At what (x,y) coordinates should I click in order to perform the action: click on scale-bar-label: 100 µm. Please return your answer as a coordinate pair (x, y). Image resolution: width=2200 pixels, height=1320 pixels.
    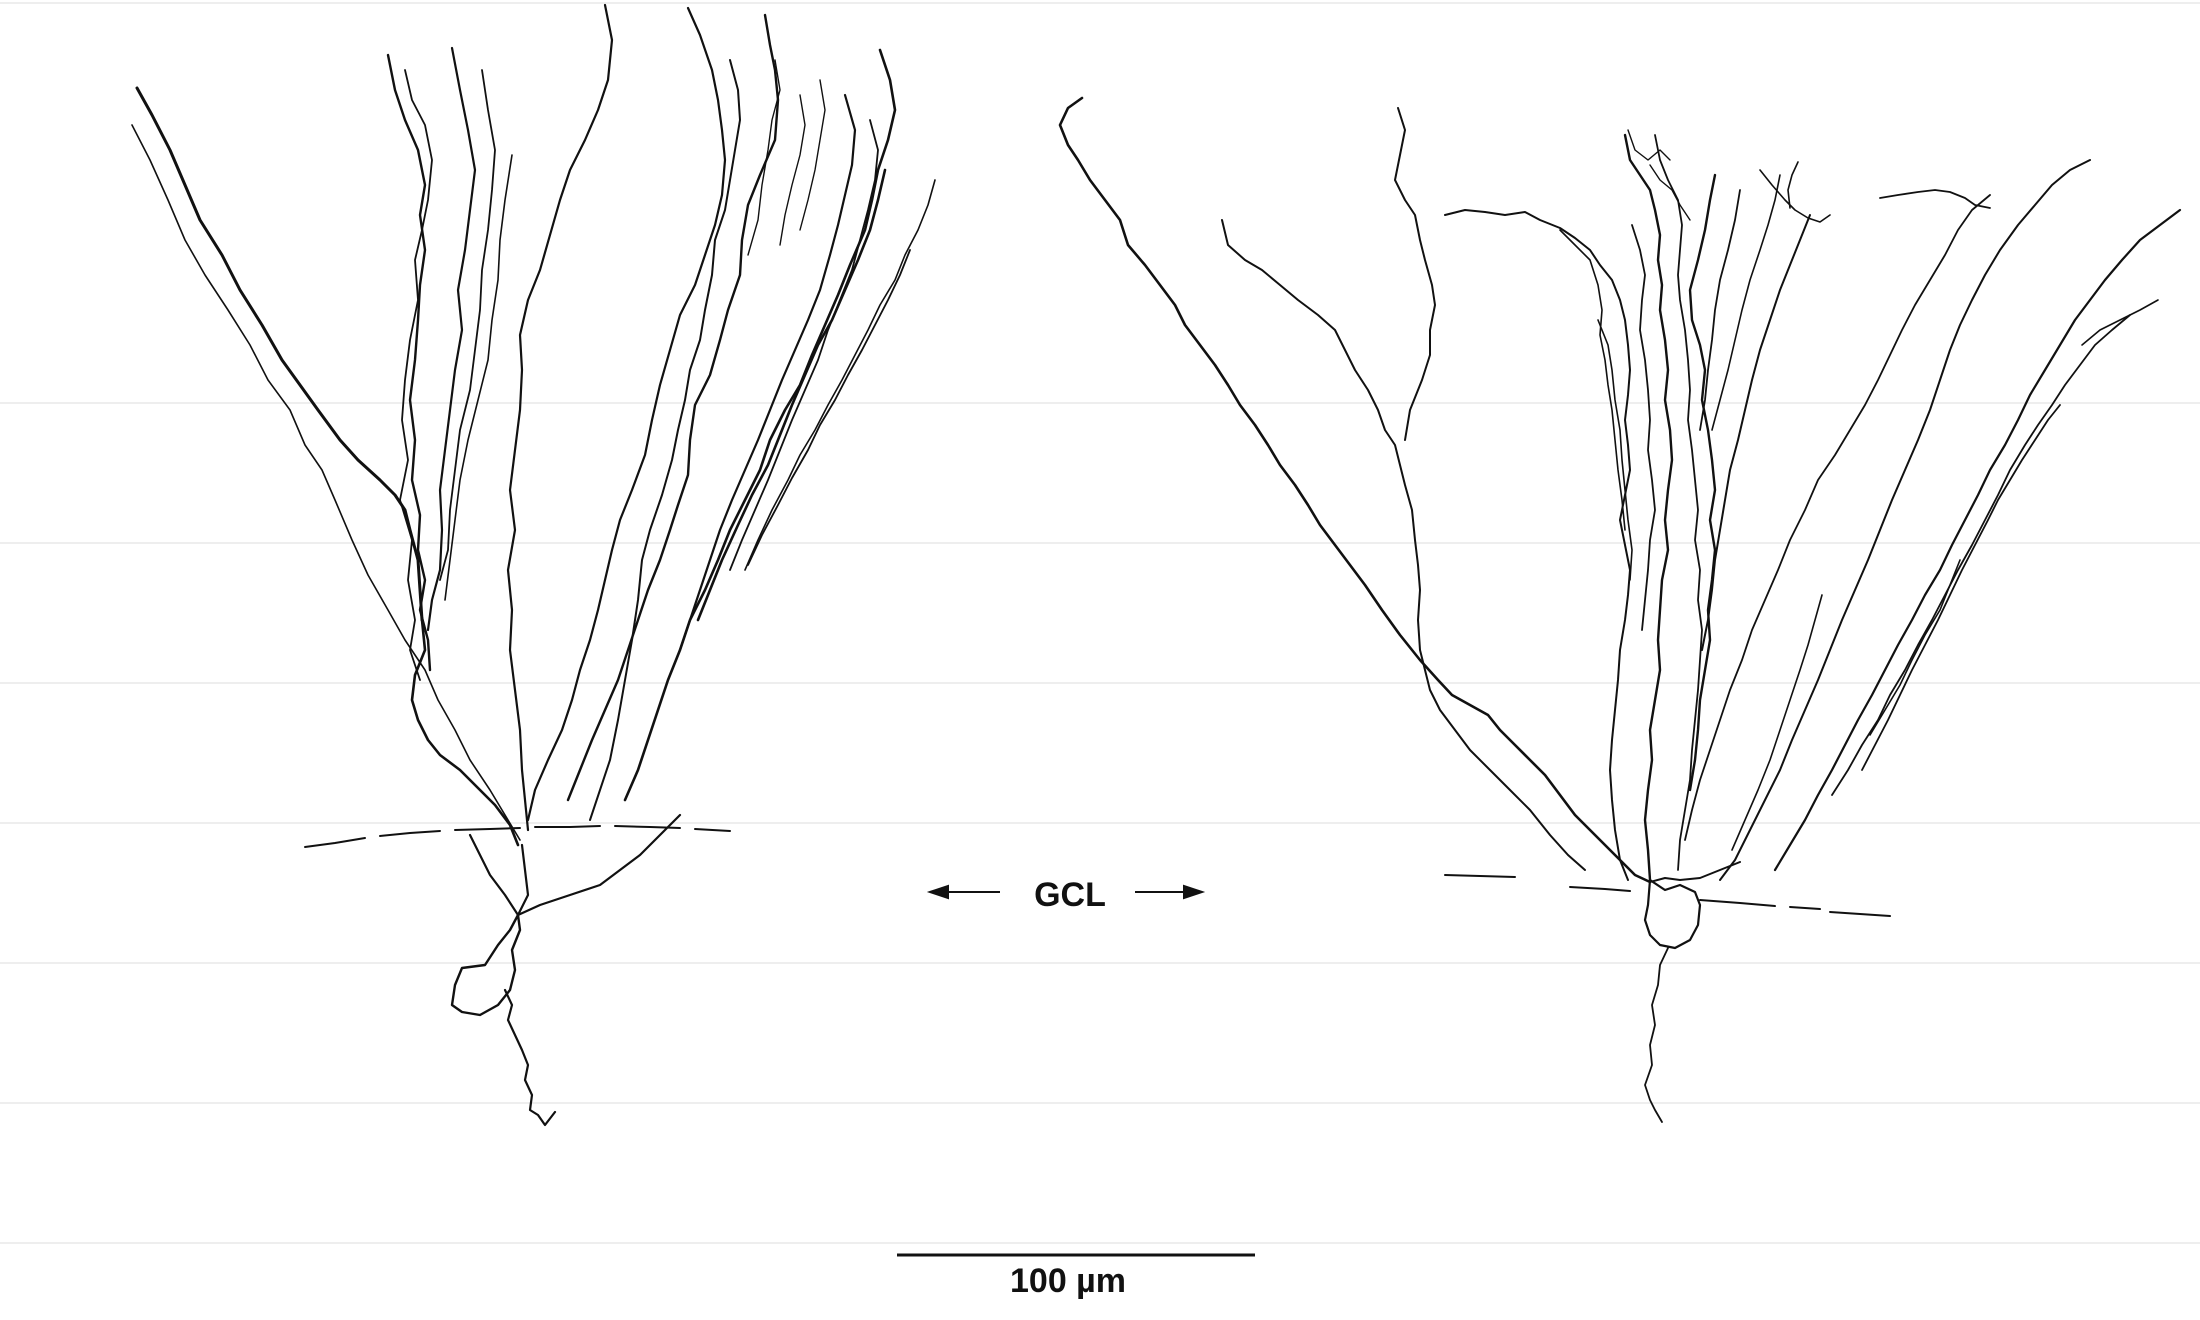
    Looking at the image, I should click on (1068, 1281).